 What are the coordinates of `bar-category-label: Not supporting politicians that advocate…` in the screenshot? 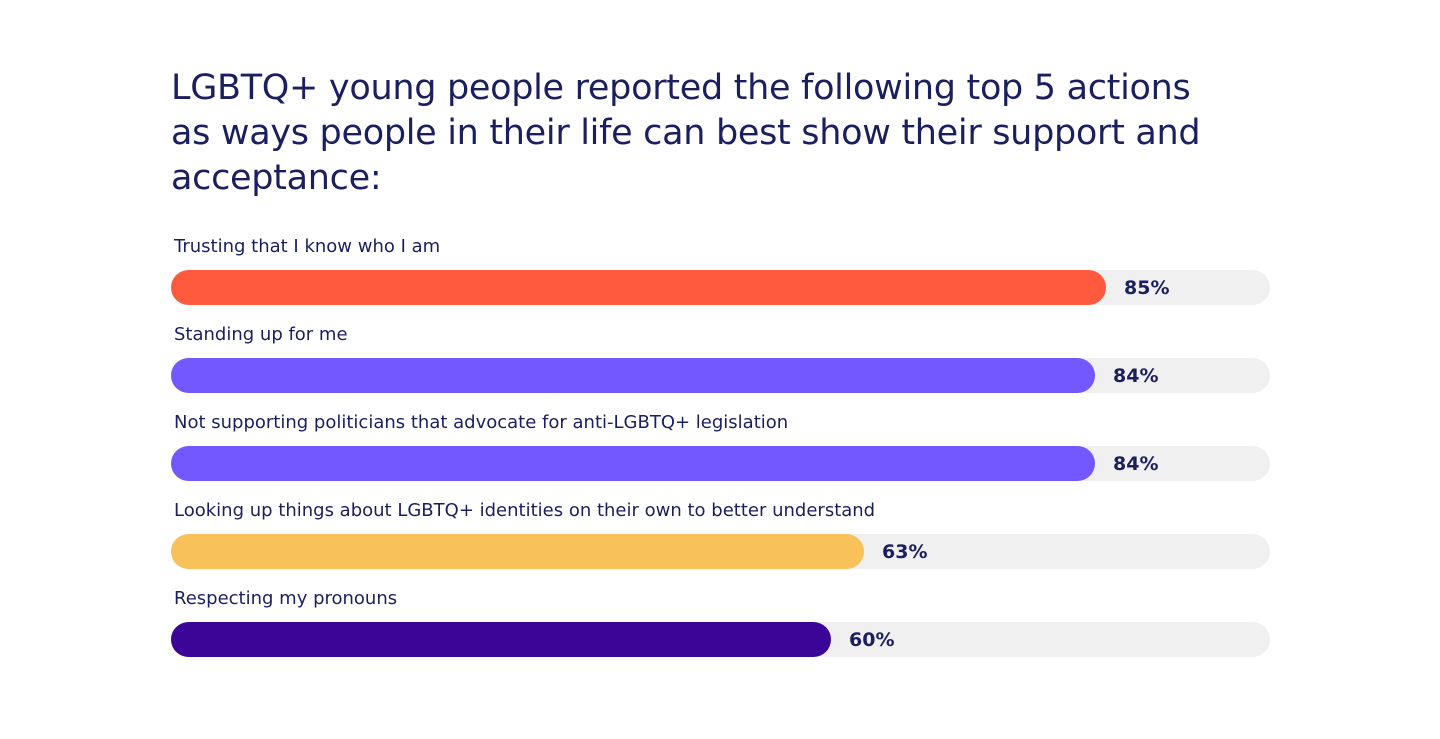 It's located at (481, 422).